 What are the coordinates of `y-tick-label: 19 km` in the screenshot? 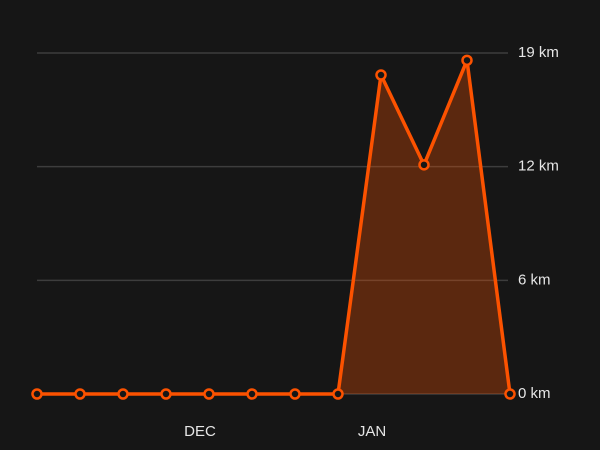 It's located at (538, 52).